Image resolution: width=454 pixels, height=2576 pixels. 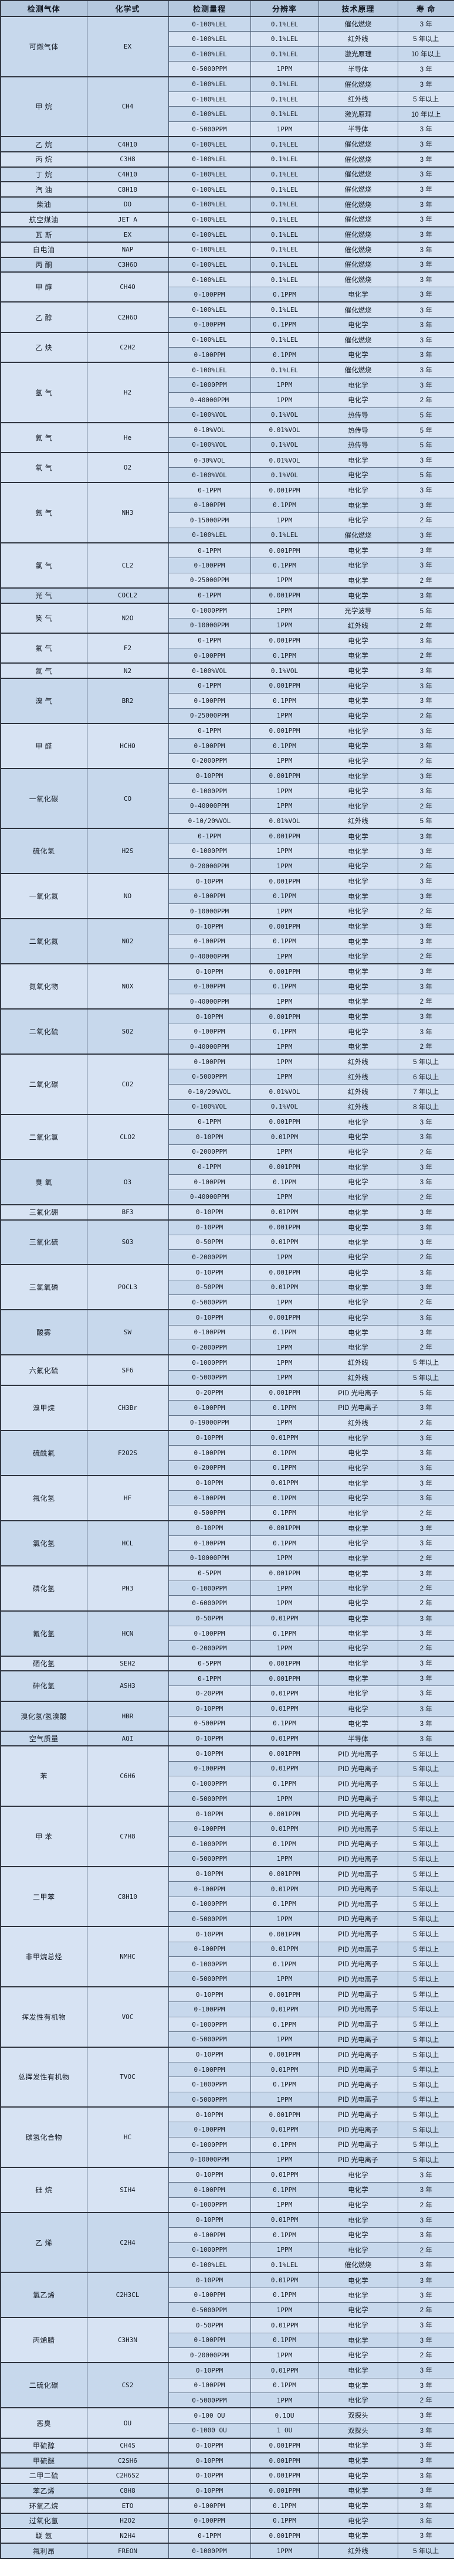 What do you see at coordinates (227, 2520) in the screenshot?
I see `table-row: 过氧化氢 H2O2 0-100PPM 0.1PPM 电化学 3 年` at bounding box center [227, 2520].